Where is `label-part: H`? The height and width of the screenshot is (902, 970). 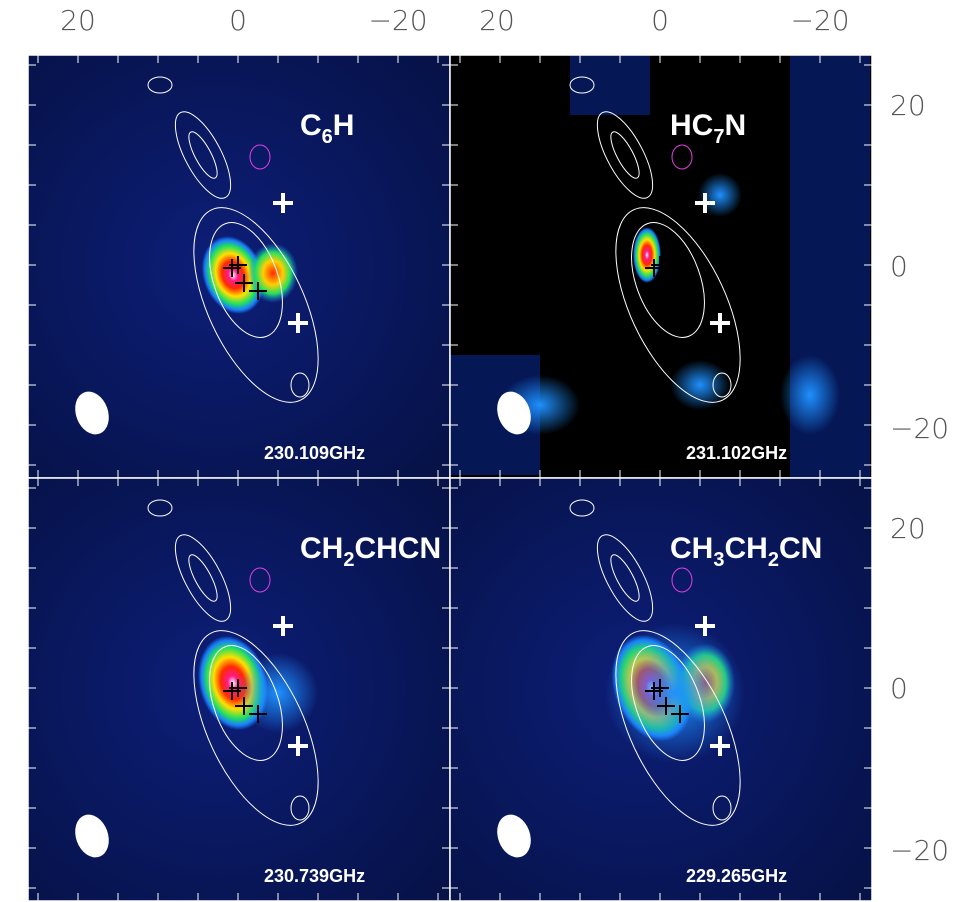
label-part: H is located at coordinates (344, 125).